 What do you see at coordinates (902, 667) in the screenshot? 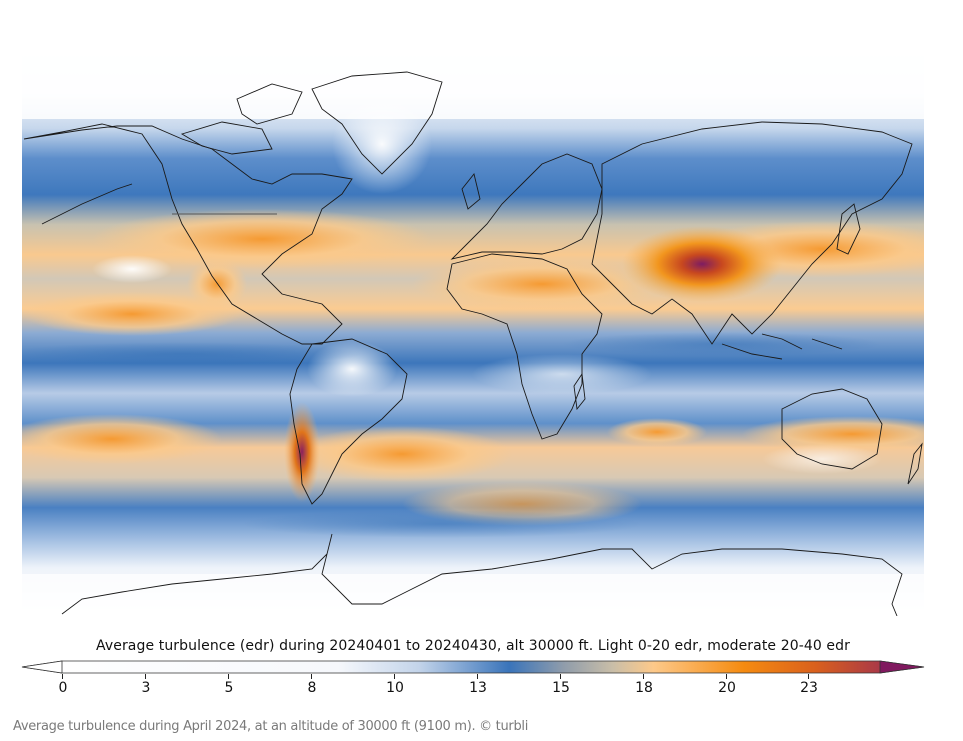
I see `colorbar-max-arrow` at bounding box center [902, 667].